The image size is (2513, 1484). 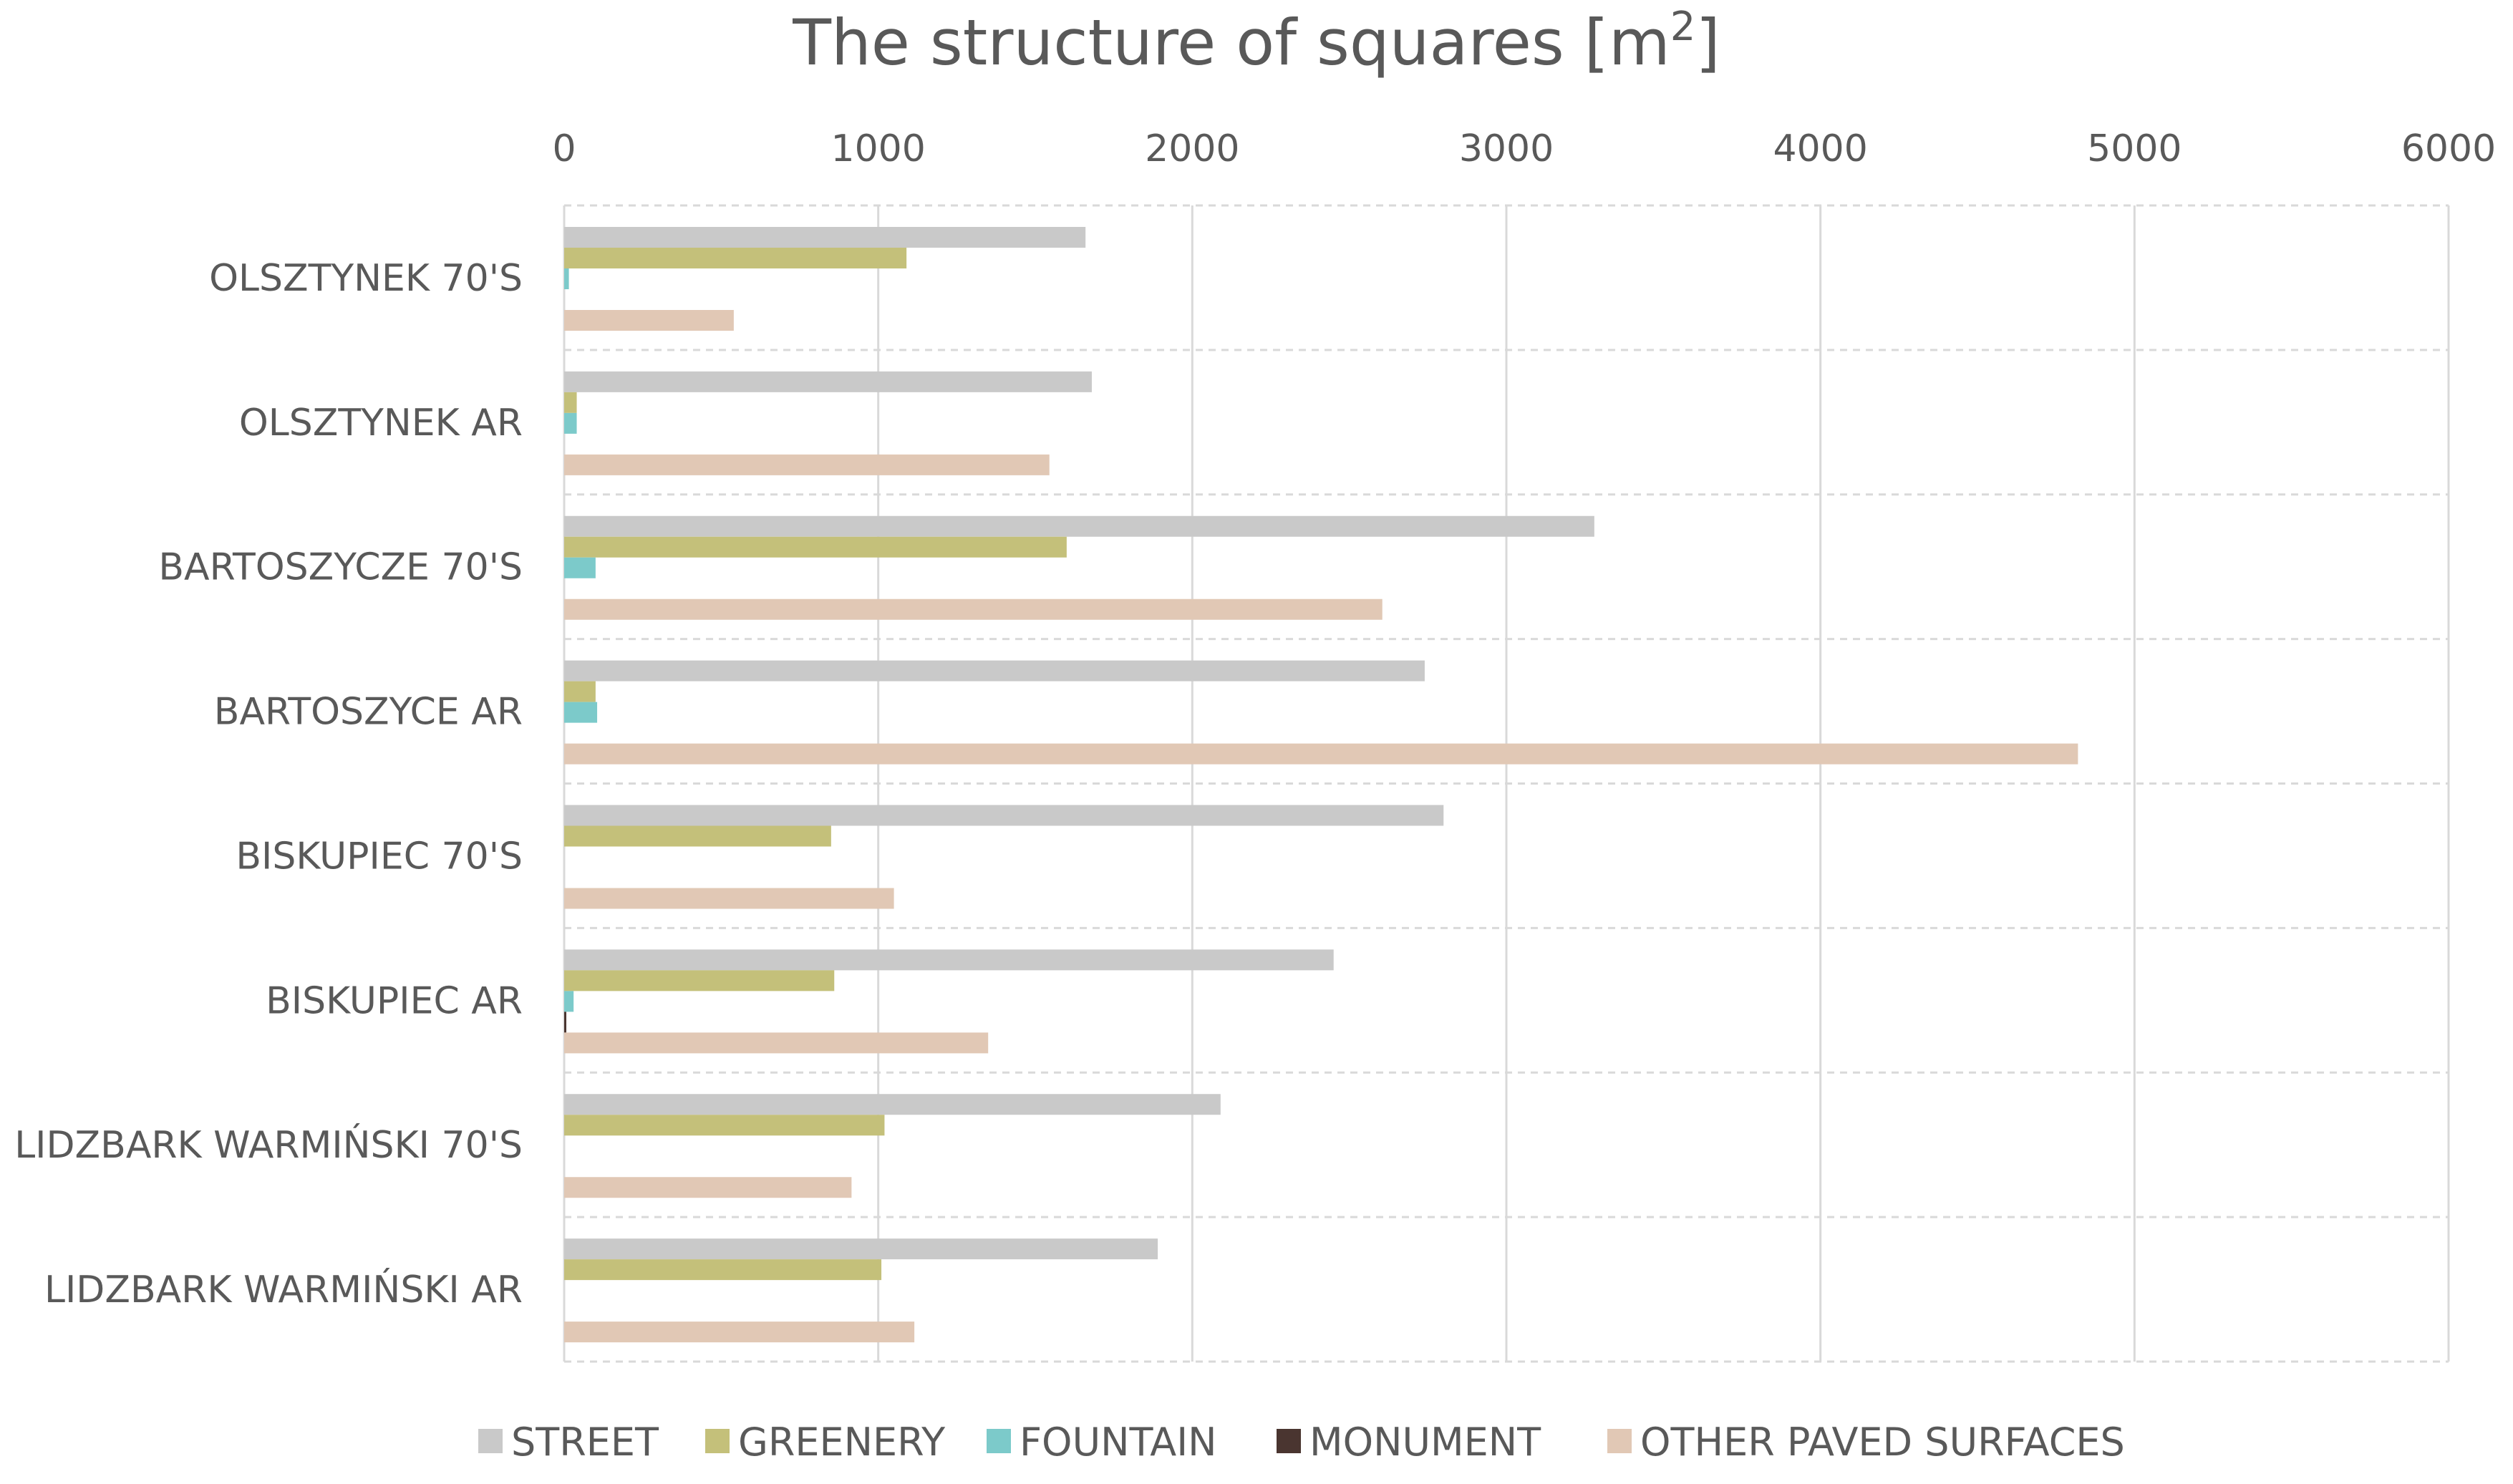 I want to click on x-axis-ticks: 0 1000 2000 3000 4000 5000 6000, so click(x=1524, y=148).